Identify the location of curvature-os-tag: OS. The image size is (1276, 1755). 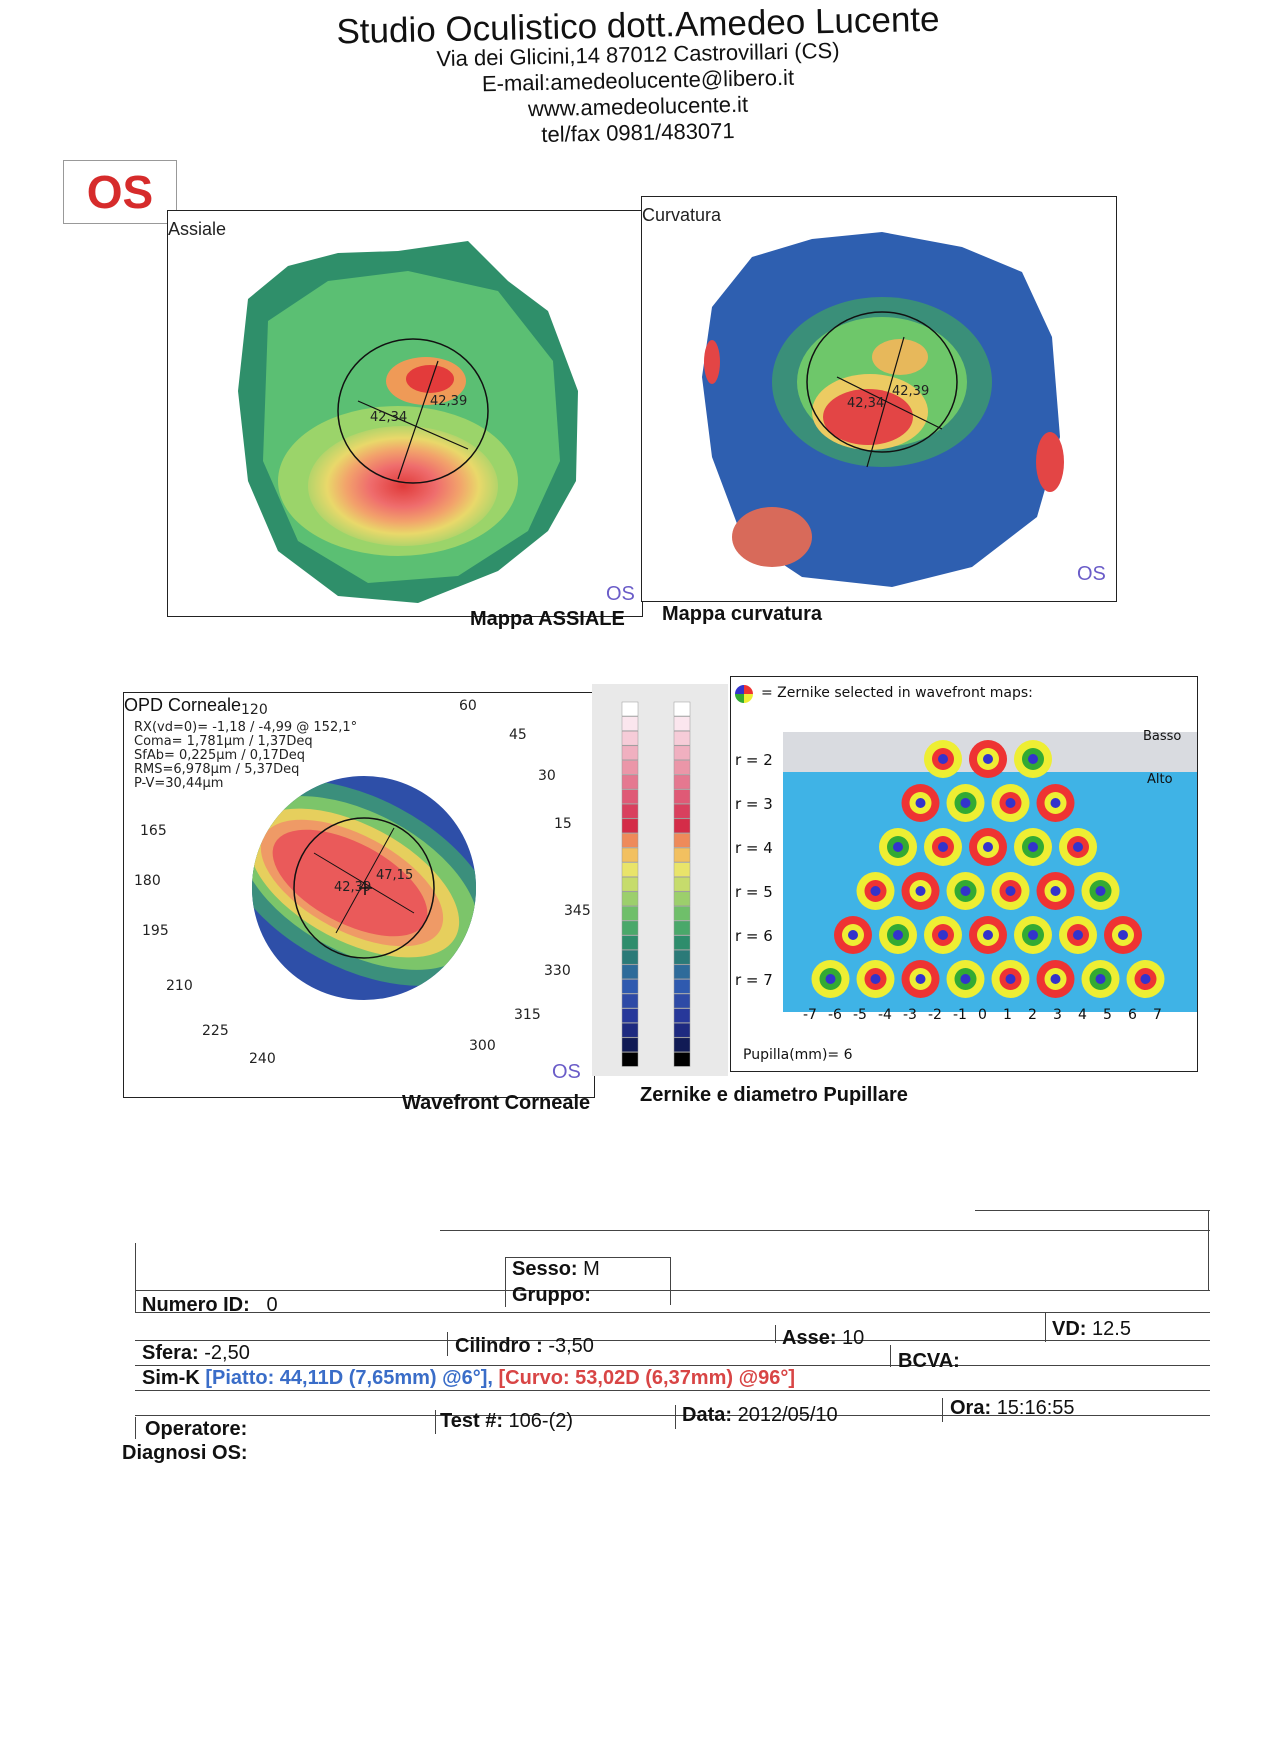
(1091, 574).